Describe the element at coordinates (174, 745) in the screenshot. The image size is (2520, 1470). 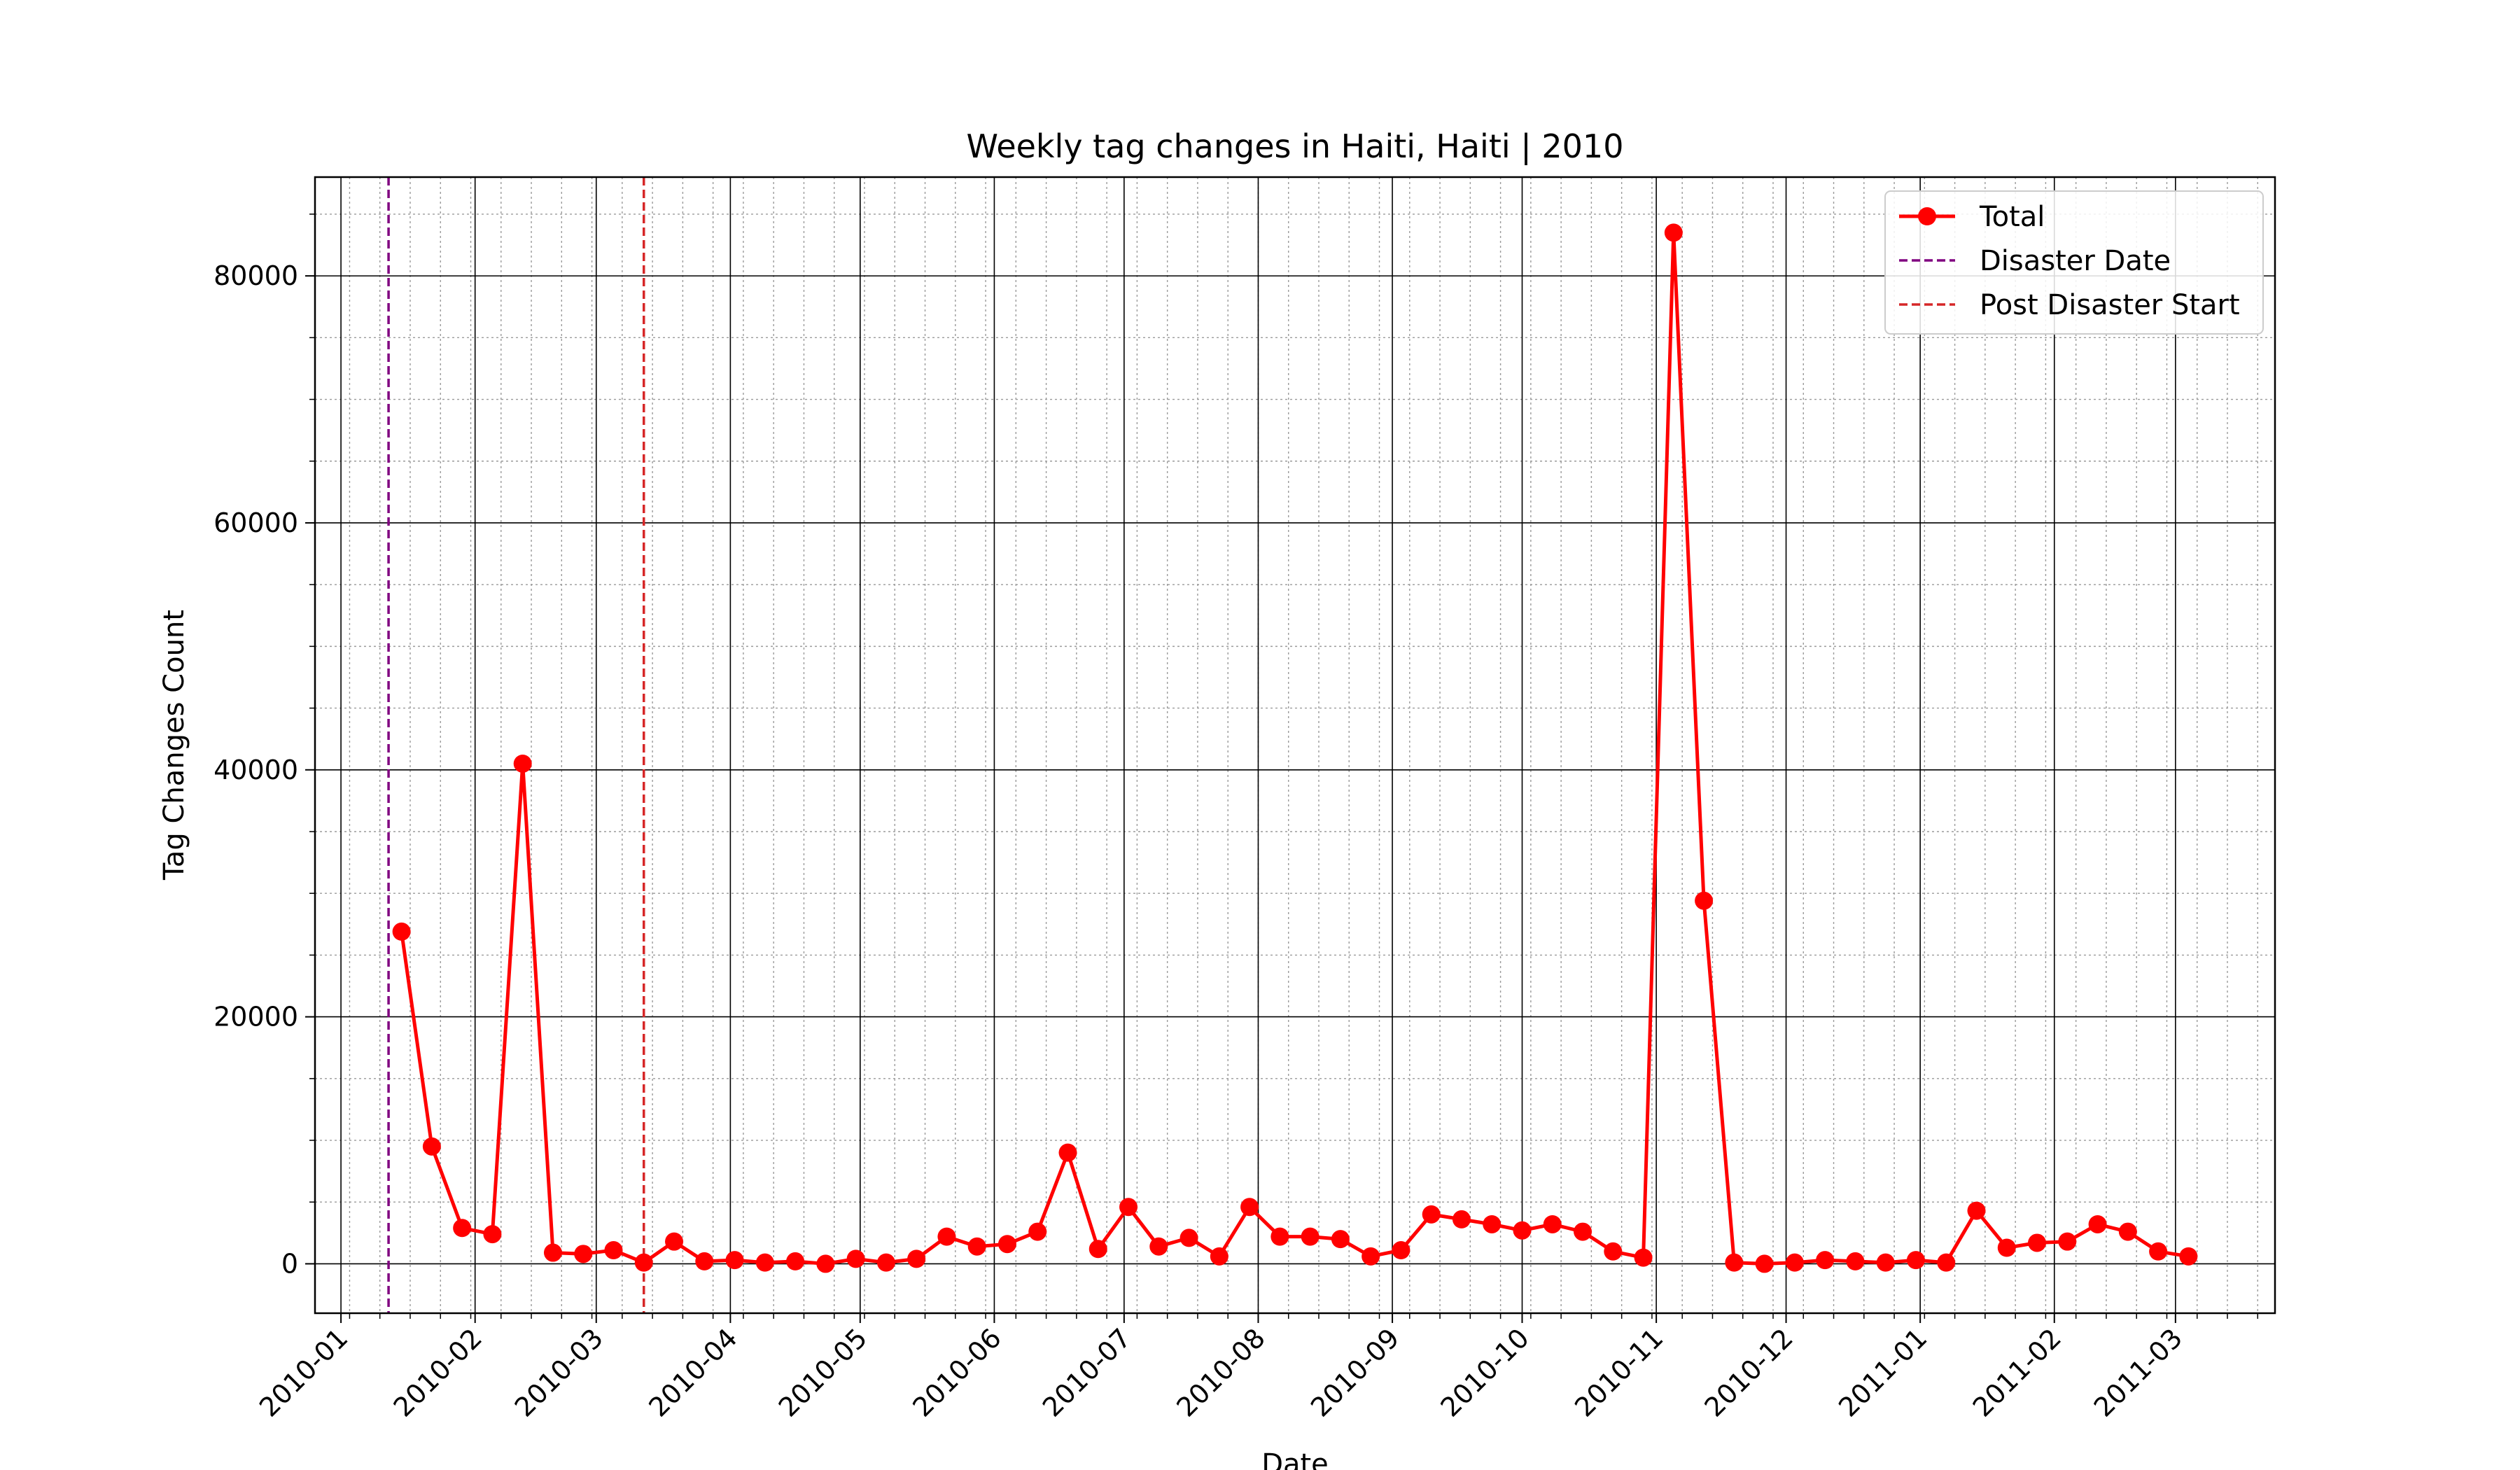
I see `y-axis-label: Tag Changes Count` at that location.